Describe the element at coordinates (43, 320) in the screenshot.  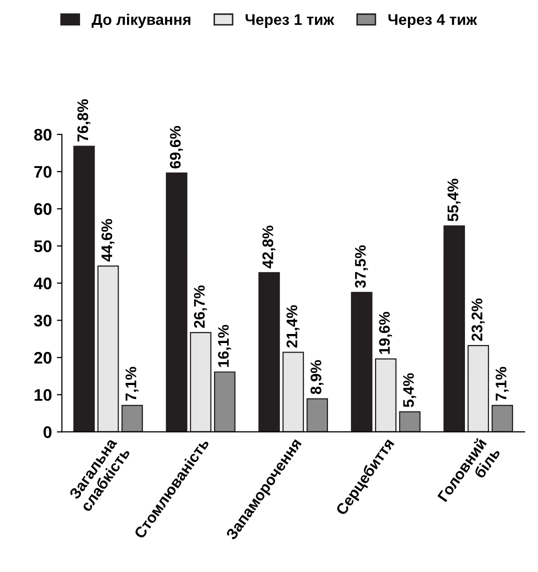
I see `y-tick-label: 30` at that location.